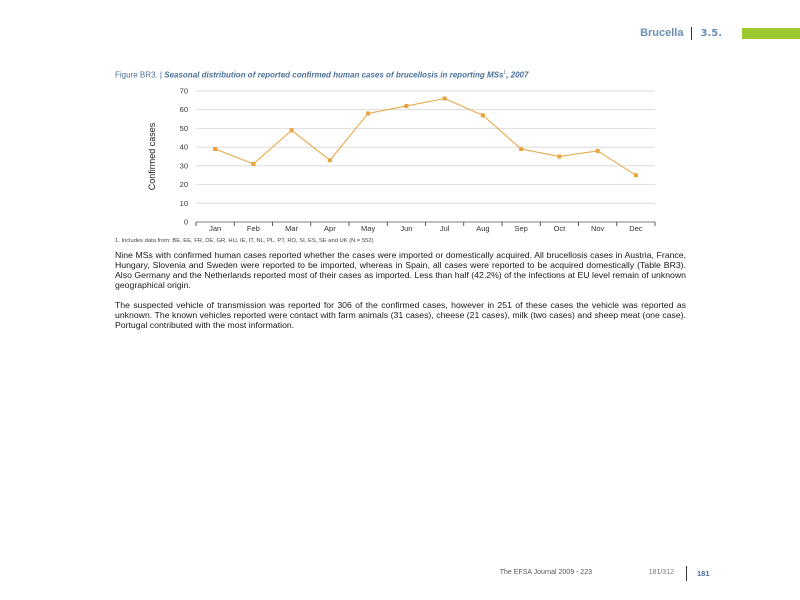 This screenshot has width=800, height=600. Describe the element at coordinates (329, 160) in the screenshot. I see `data-point-apr` at that location.